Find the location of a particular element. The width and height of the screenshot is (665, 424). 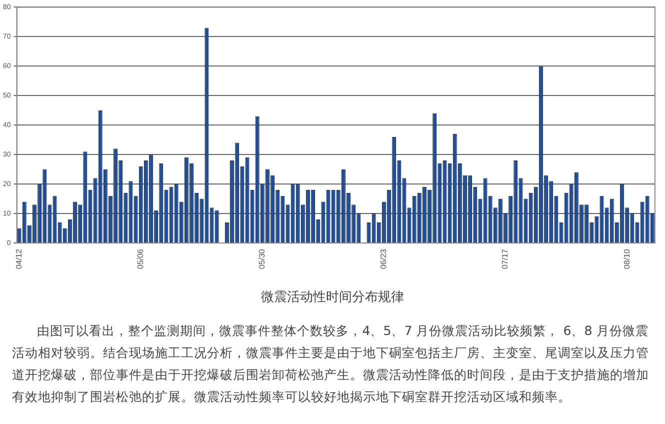

x-tick-label: 08/10 is located at coordinates (627, 259).